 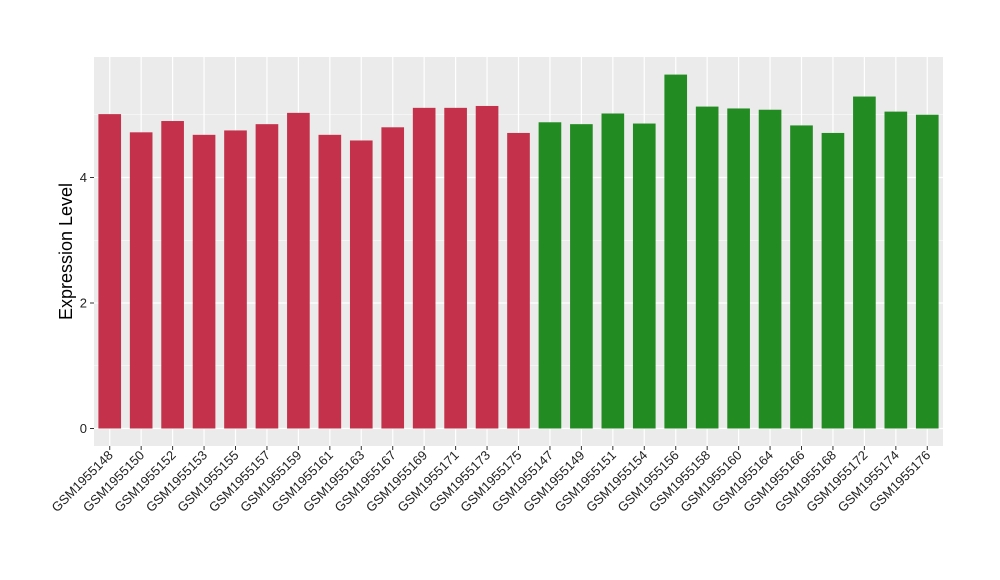 What do you see at coordinates (644, 276) in the screenshot?
I see `bar-GSM1955154` at bounding box center [644, 276].